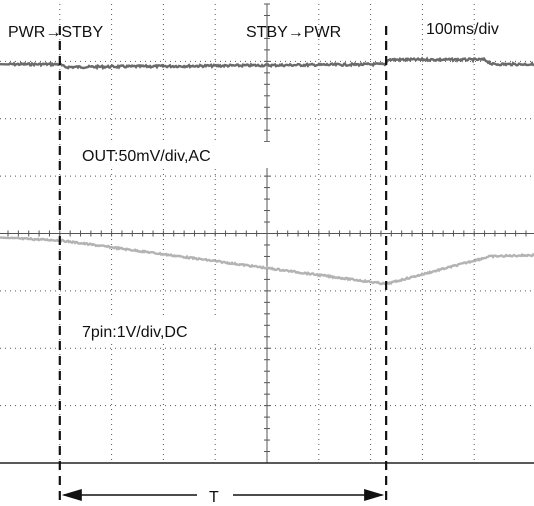 This screenshot has width=534, height=506. Describe the element at coordinates (55, 32) in the screenshot. I see `label-pwr-to-stby: PWR→STBY` at that location.